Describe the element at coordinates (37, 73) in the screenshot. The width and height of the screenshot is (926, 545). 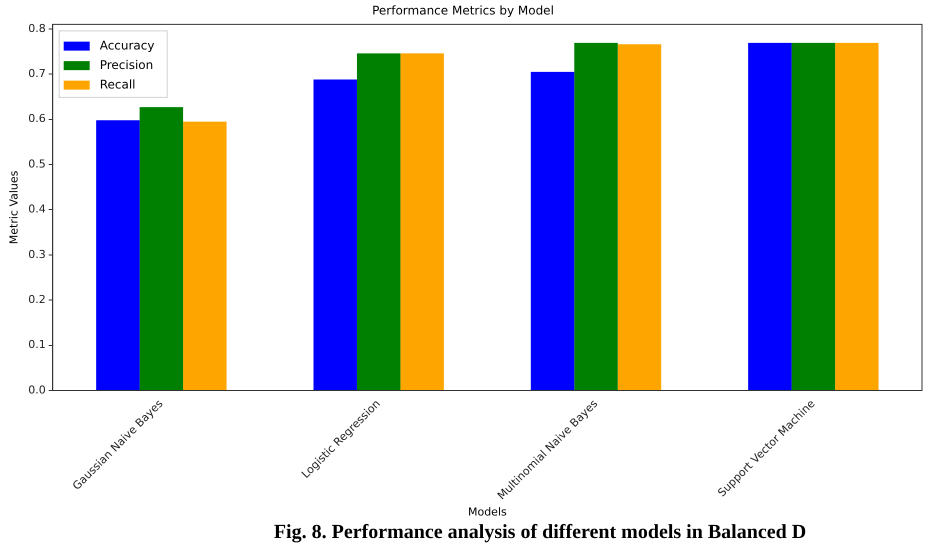
I see `y-tick-label: 0.7` at that location.